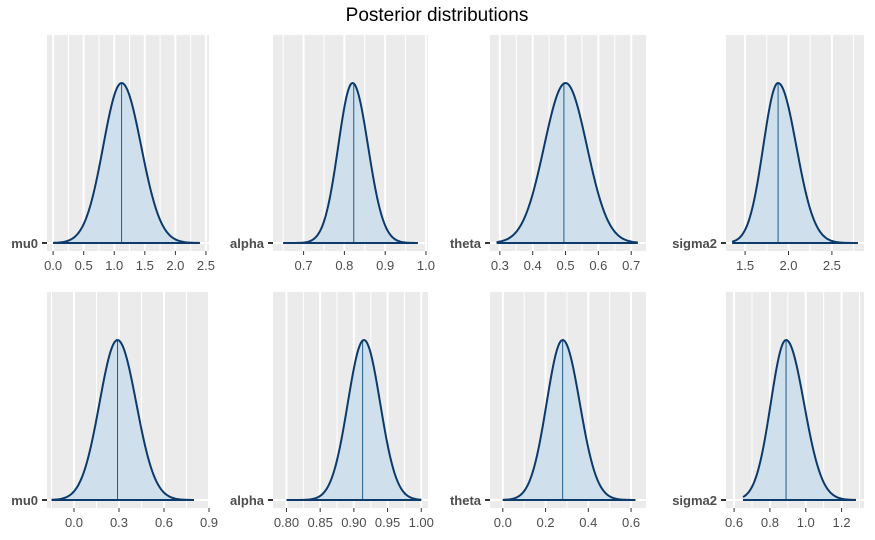 This screenshot has height=540, width=875. I want to click on x-tick-label: 0.80, so click(286, 522).